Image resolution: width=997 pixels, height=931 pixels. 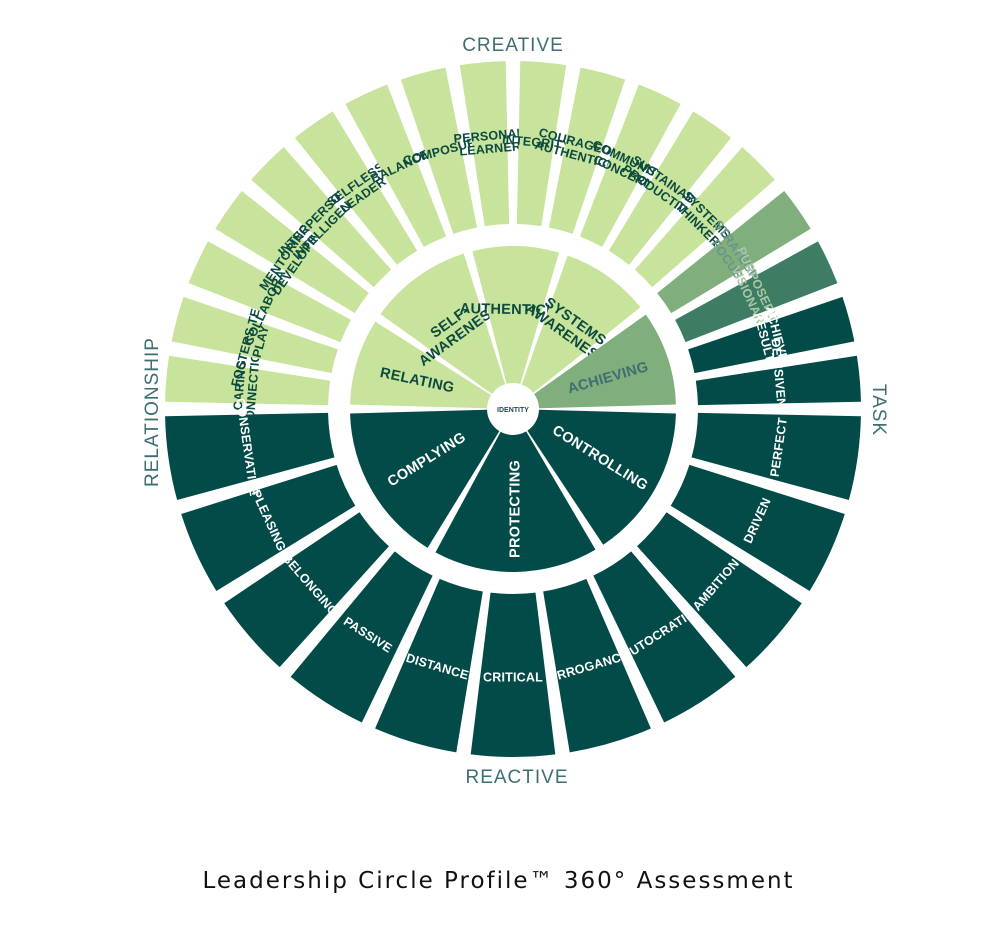 What do you see at coordinates (515, 310) in the screenshot?
I see `inner-label-authenticity: AUTHENTICITY` at bounding box center [515, 310].